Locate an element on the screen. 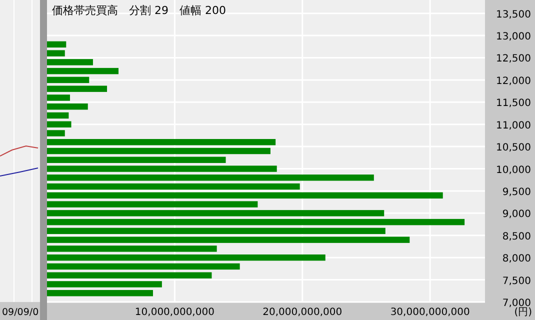 The width and height of the screenshot is (535, 320). y-tick-label: 7,500 is located at coordinates (516, 281).